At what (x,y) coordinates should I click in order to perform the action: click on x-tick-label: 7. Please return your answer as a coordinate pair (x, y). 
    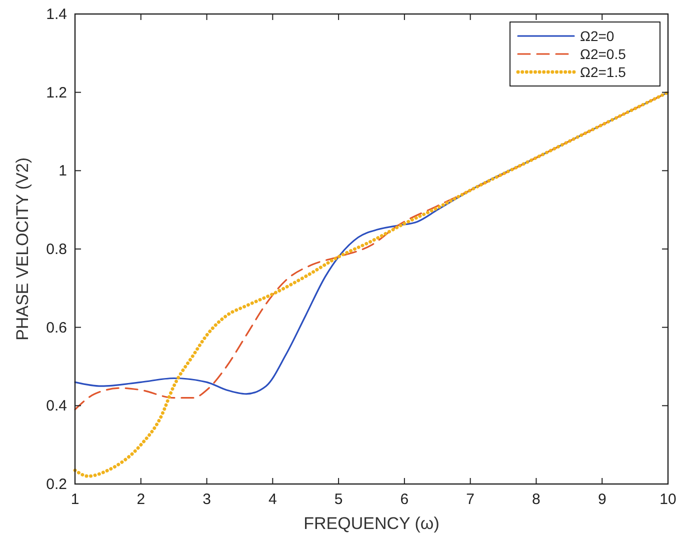
    Looking at the image, I should click on (470, 499).